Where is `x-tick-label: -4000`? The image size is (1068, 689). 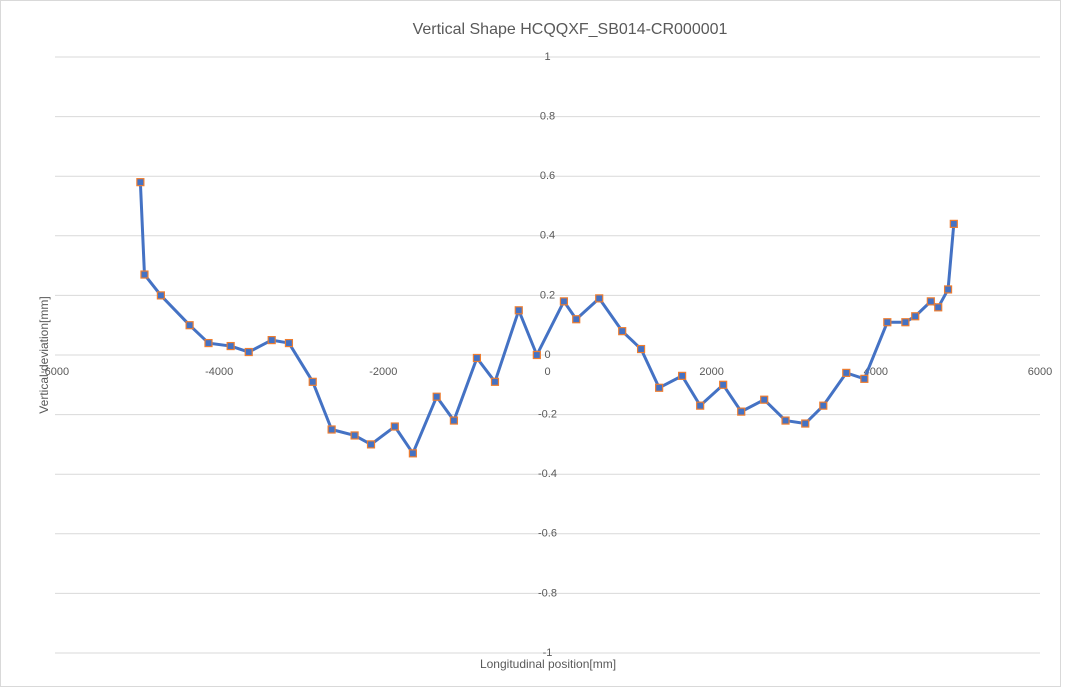 x-tick-label: -4000 is located at coordinates (219, 372).